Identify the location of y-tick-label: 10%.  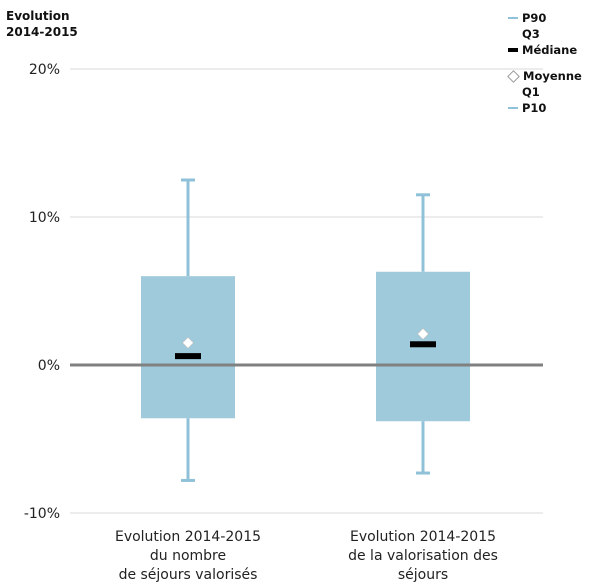
(44, 218).